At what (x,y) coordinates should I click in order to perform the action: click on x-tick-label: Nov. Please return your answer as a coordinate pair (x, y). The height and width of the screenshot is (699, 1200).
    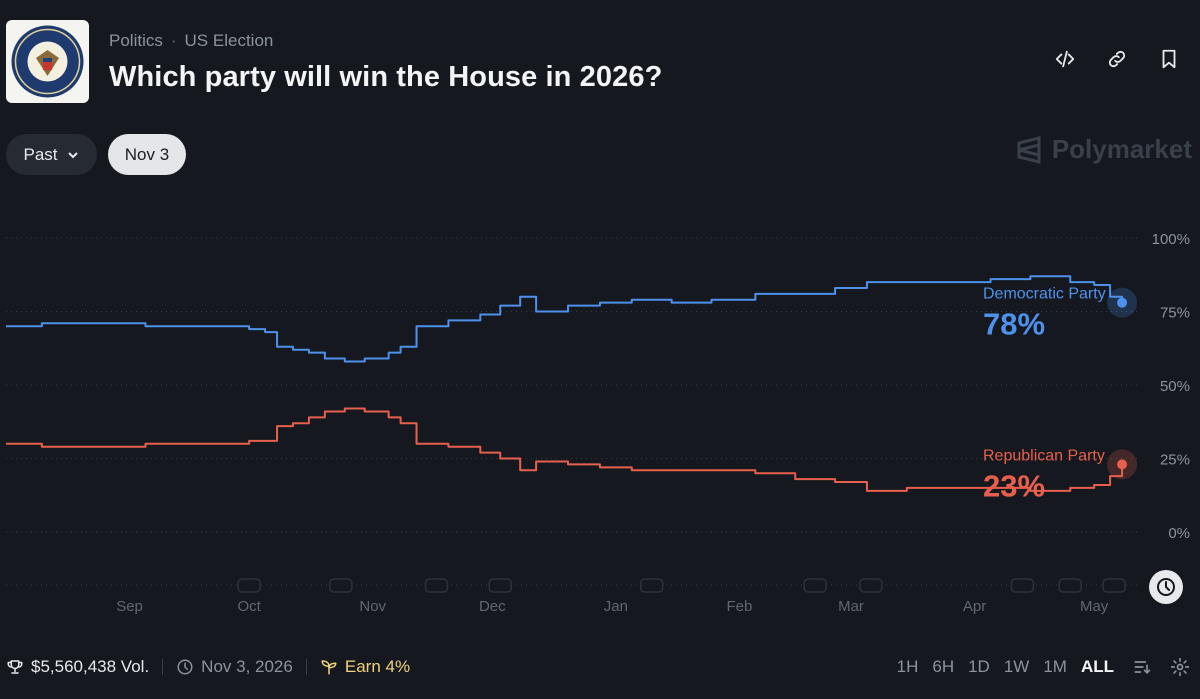
    Looking at the image, I should click on (372, 606).